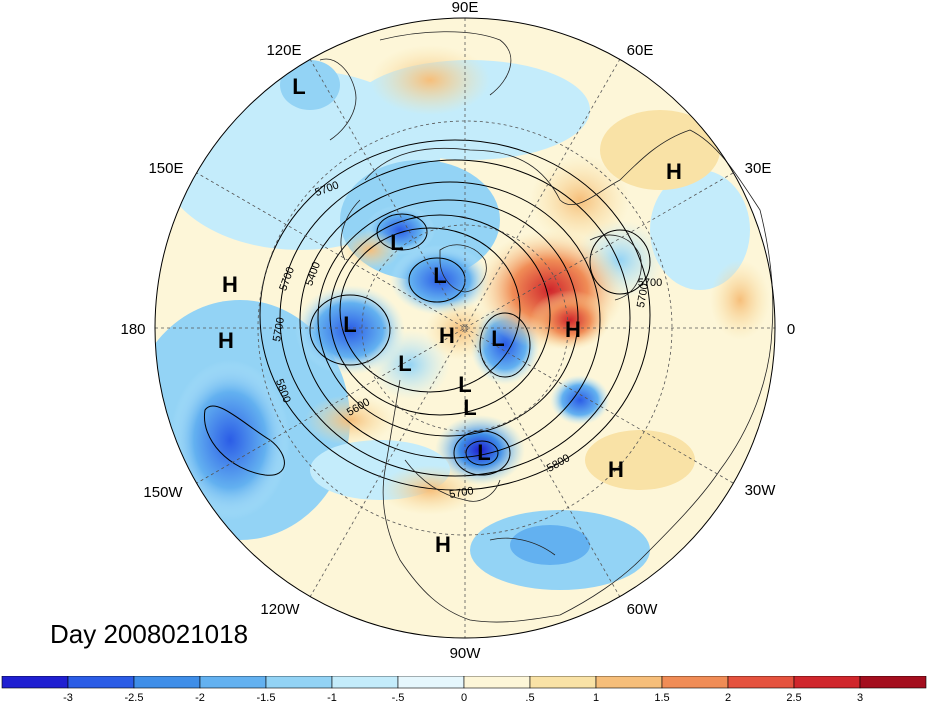  What do you see at coordinates (332, 697) in the screenshot?
I see `colorbar-tick-label: -1` at bounding box center [332, 697].